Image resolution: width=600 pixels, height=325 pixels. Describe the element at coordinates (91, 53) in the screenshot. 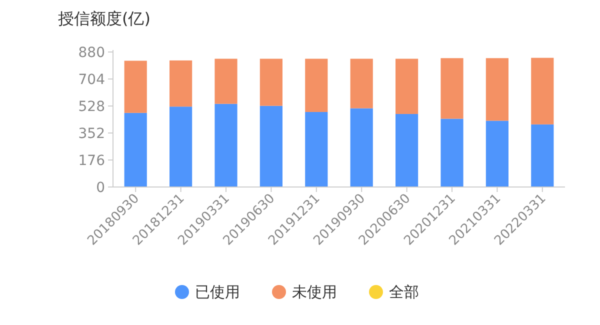

I see `y-tick-label: 880` at that location.